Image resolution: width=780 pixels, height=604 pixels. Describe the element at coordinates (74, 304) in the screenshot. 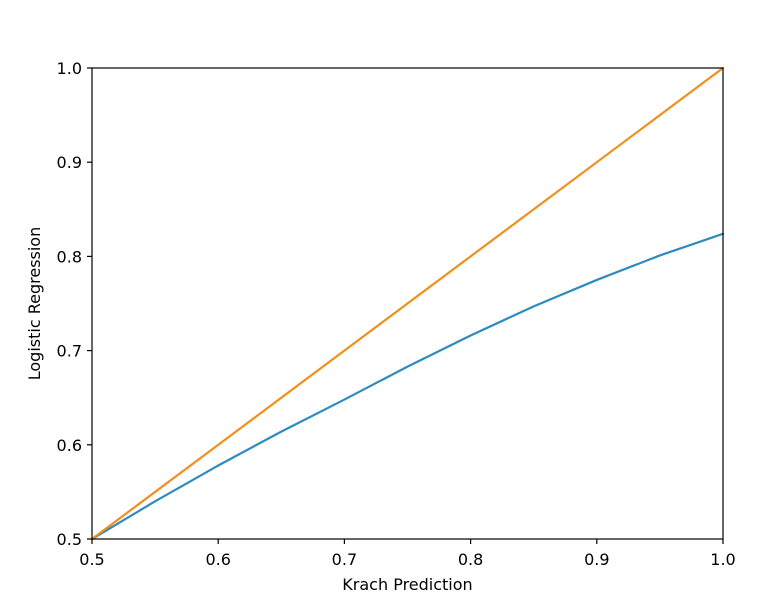

I see `y-axis-ticks: 0.5 0.6 0.7 0.8 0.9 1.0` at that location.